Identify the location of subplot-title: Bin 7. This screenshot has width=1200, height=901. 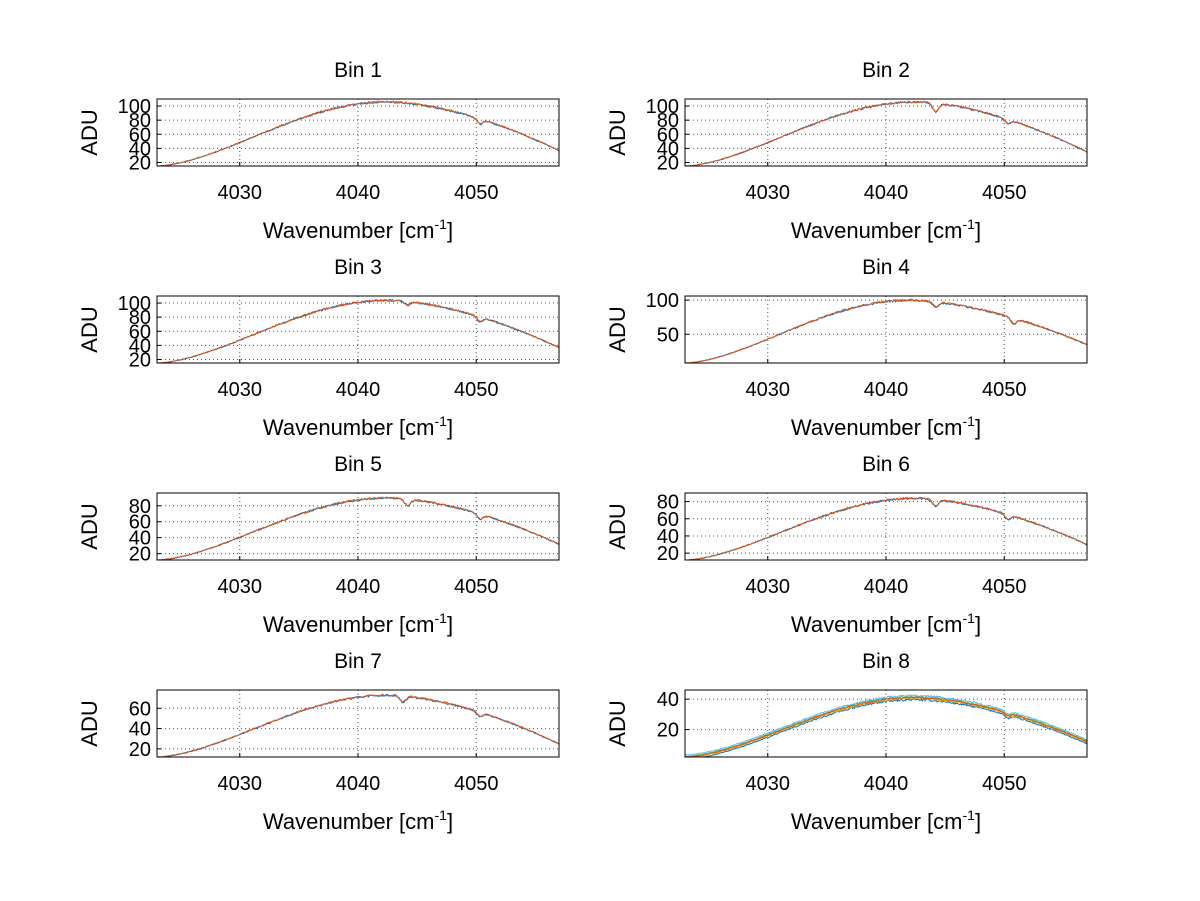
(358, 661).